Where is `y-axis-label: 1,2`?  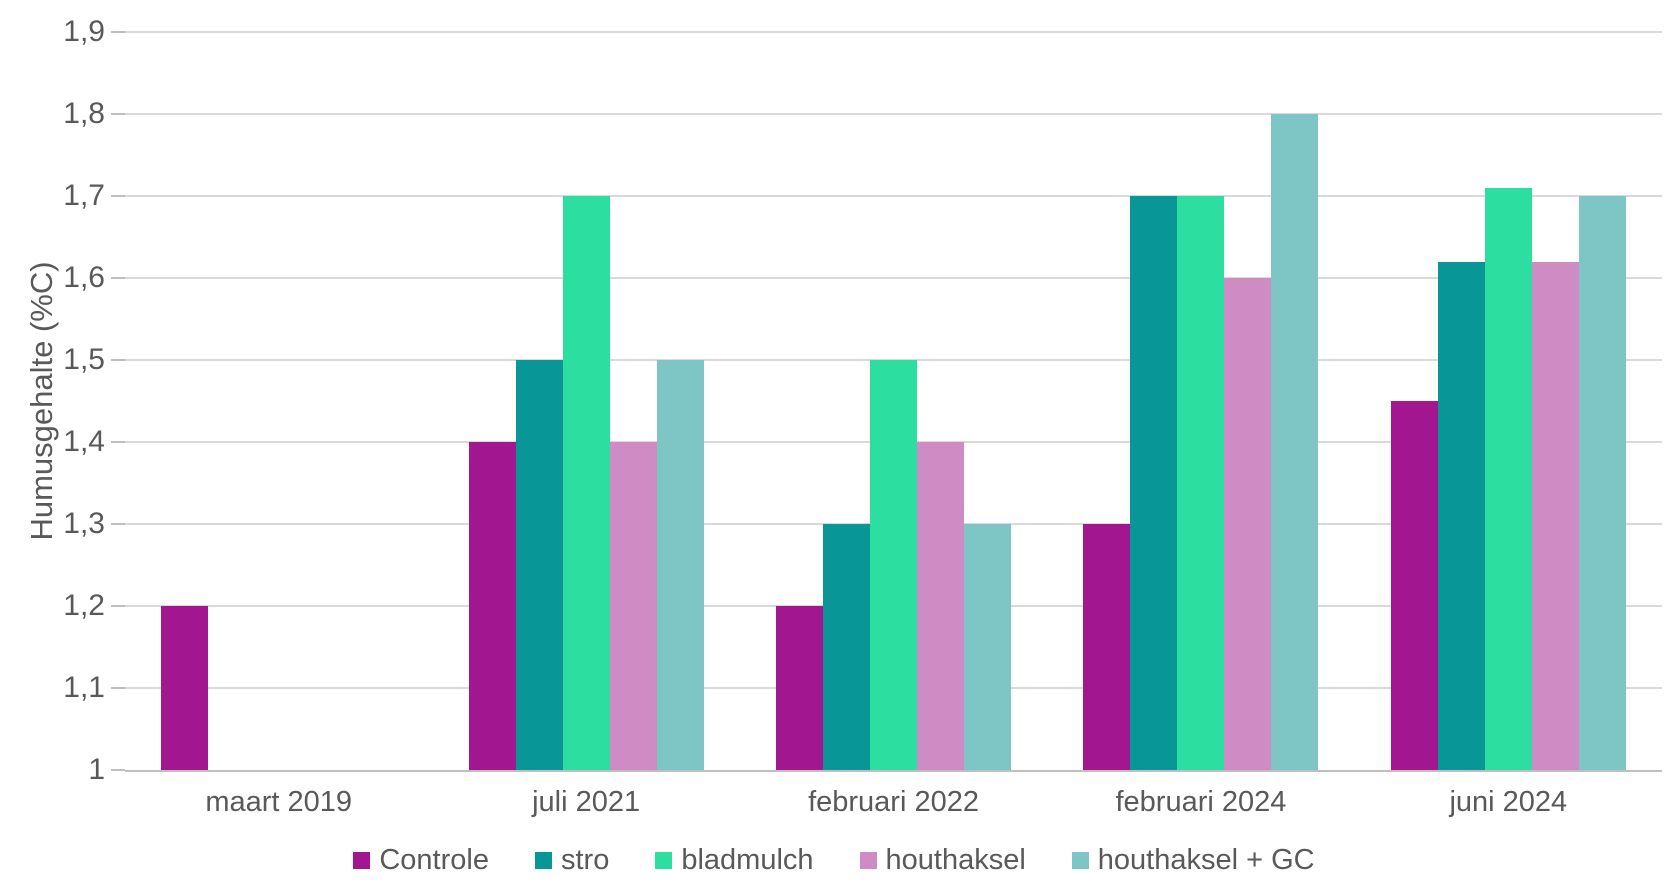 y-axis-label: 1,2 is located at coordinates (84, 605).